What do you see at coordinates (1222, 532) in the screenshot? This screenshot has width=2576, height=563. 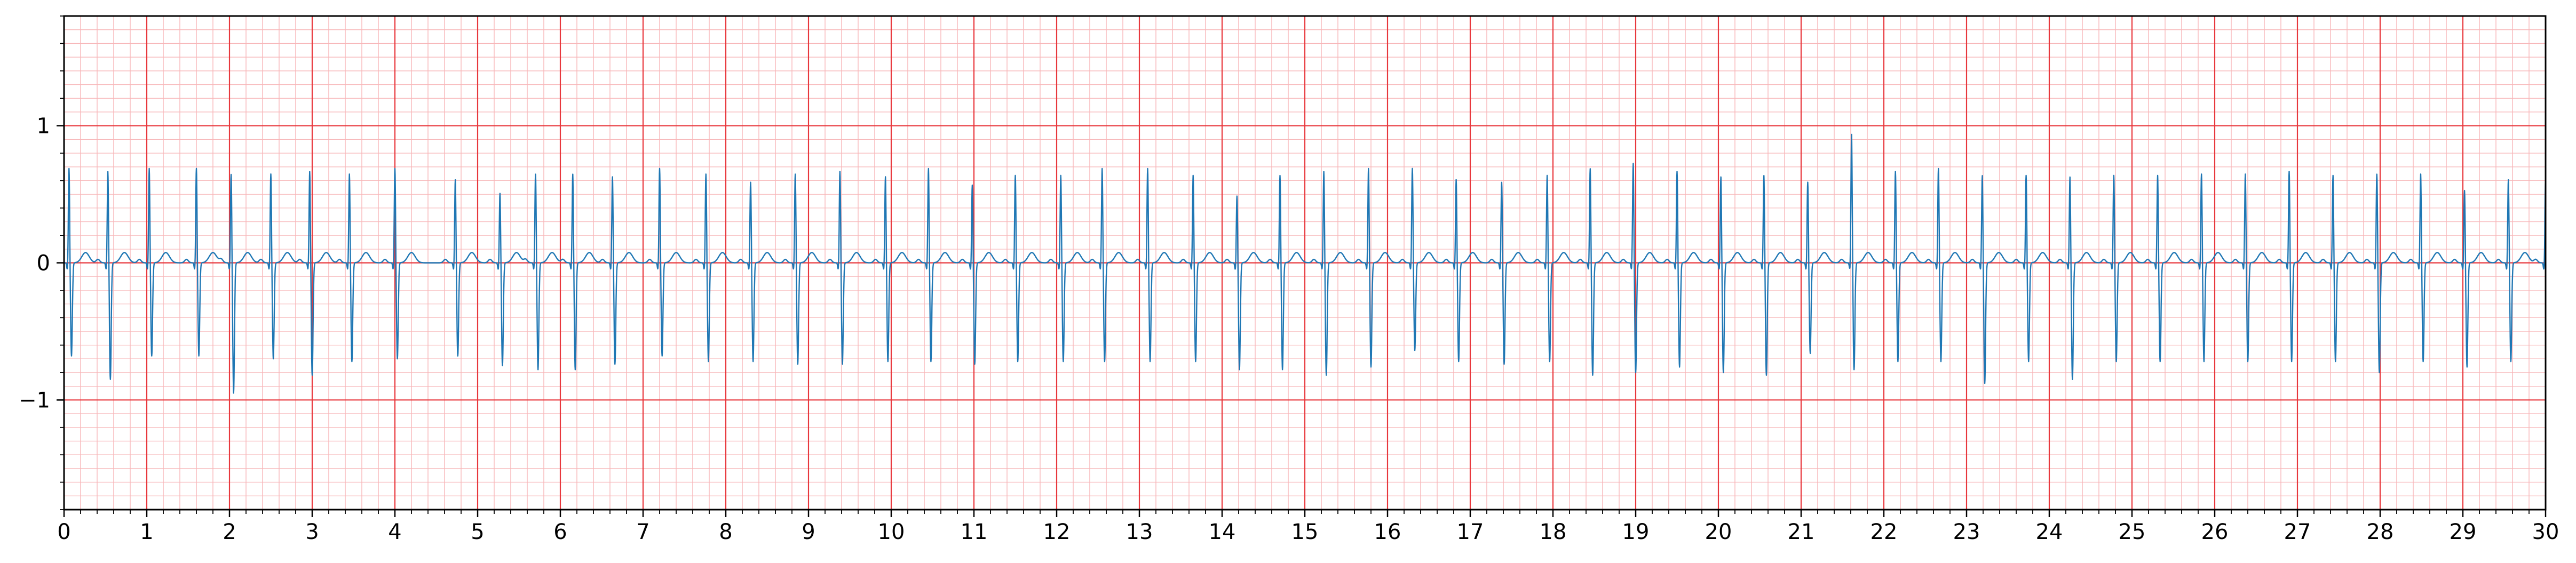 I see `x-tick-label: 14` at bounding box center [1222, 532].